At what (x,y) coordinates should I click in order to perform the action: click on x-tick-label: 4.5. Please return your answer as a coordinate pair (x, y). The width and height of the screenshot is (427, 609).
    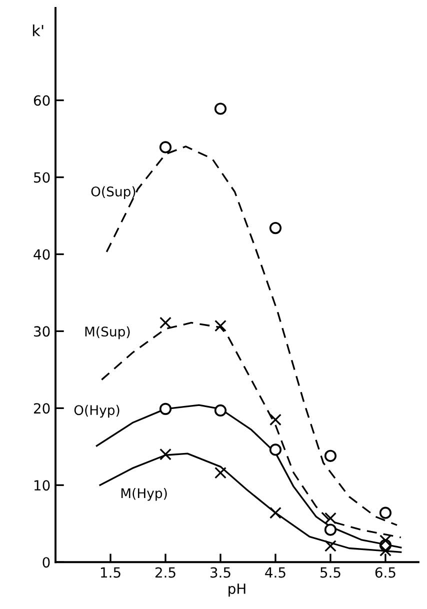
    Looking at the image, I should click on (275, 572).